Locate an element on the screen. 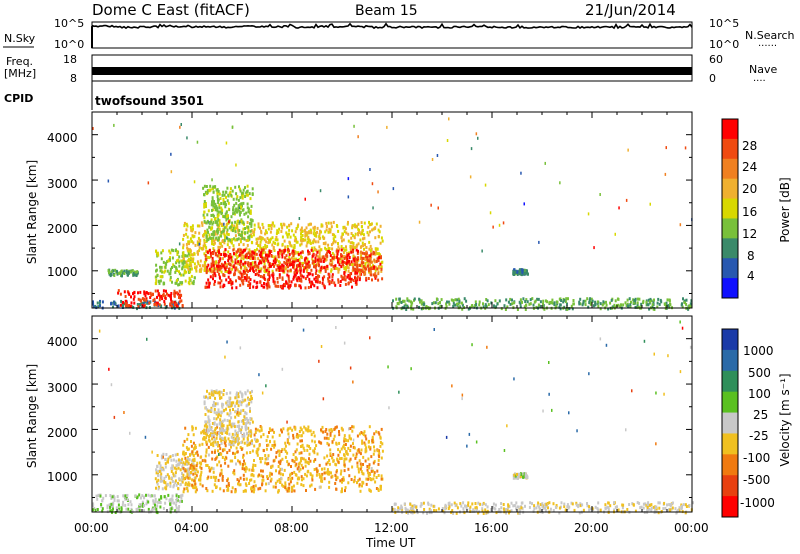  power-ytick-2000: 2000 is located at coordinates (62, 229).